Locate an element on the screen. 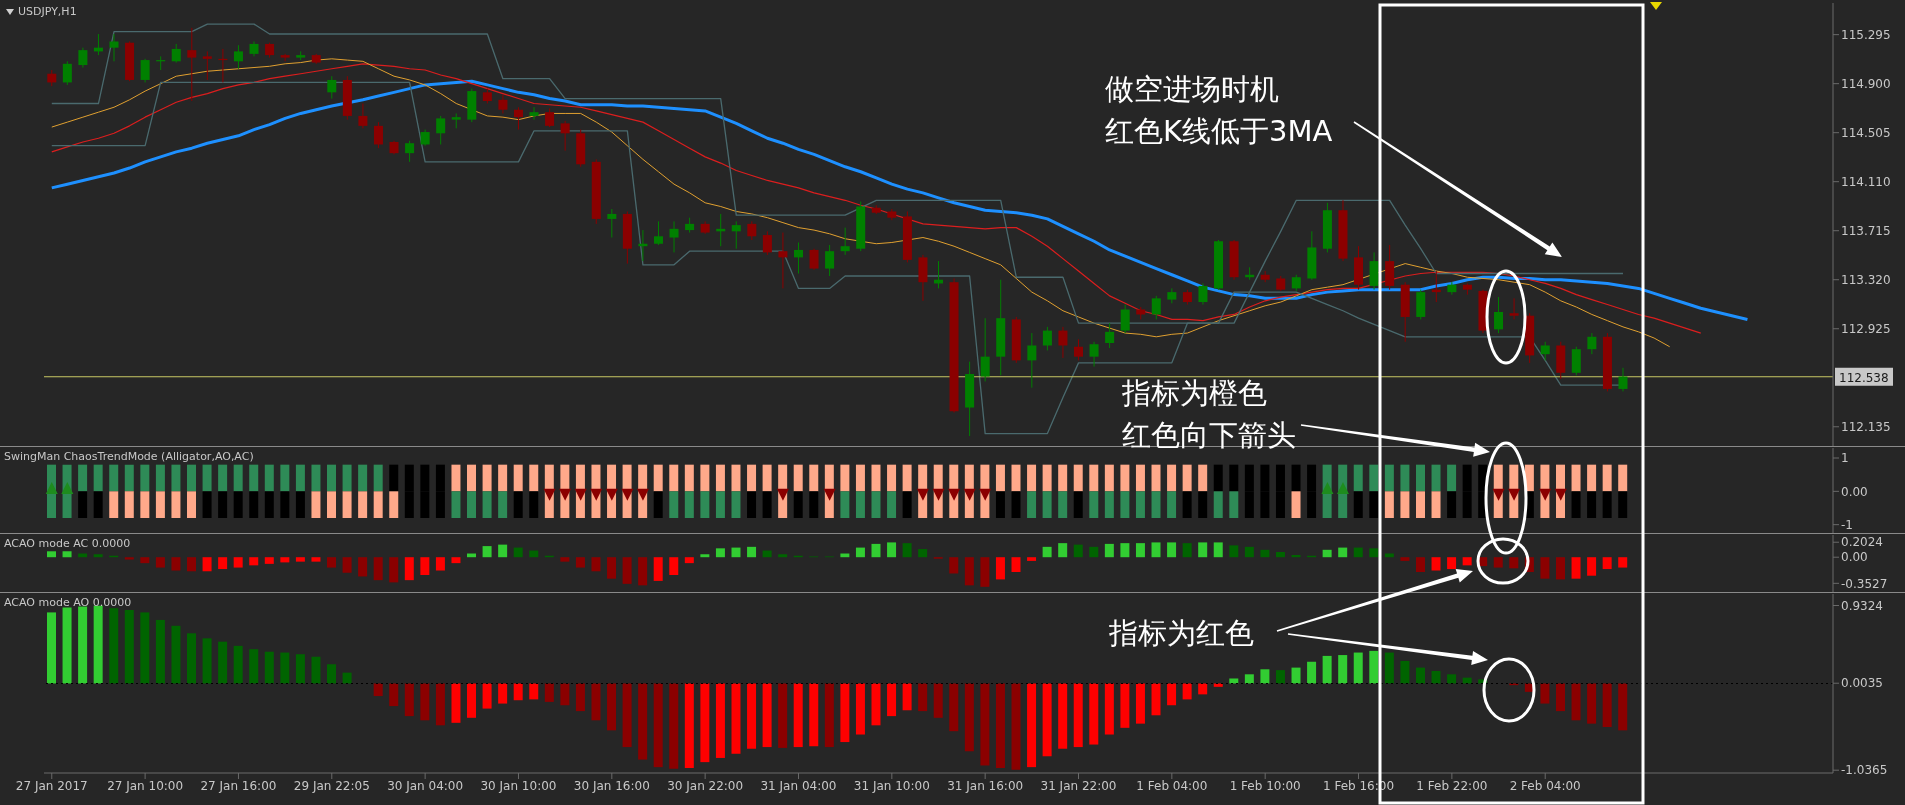  x-tick-label: 30 Jan 04:00 is located at coordinates (425, 785).